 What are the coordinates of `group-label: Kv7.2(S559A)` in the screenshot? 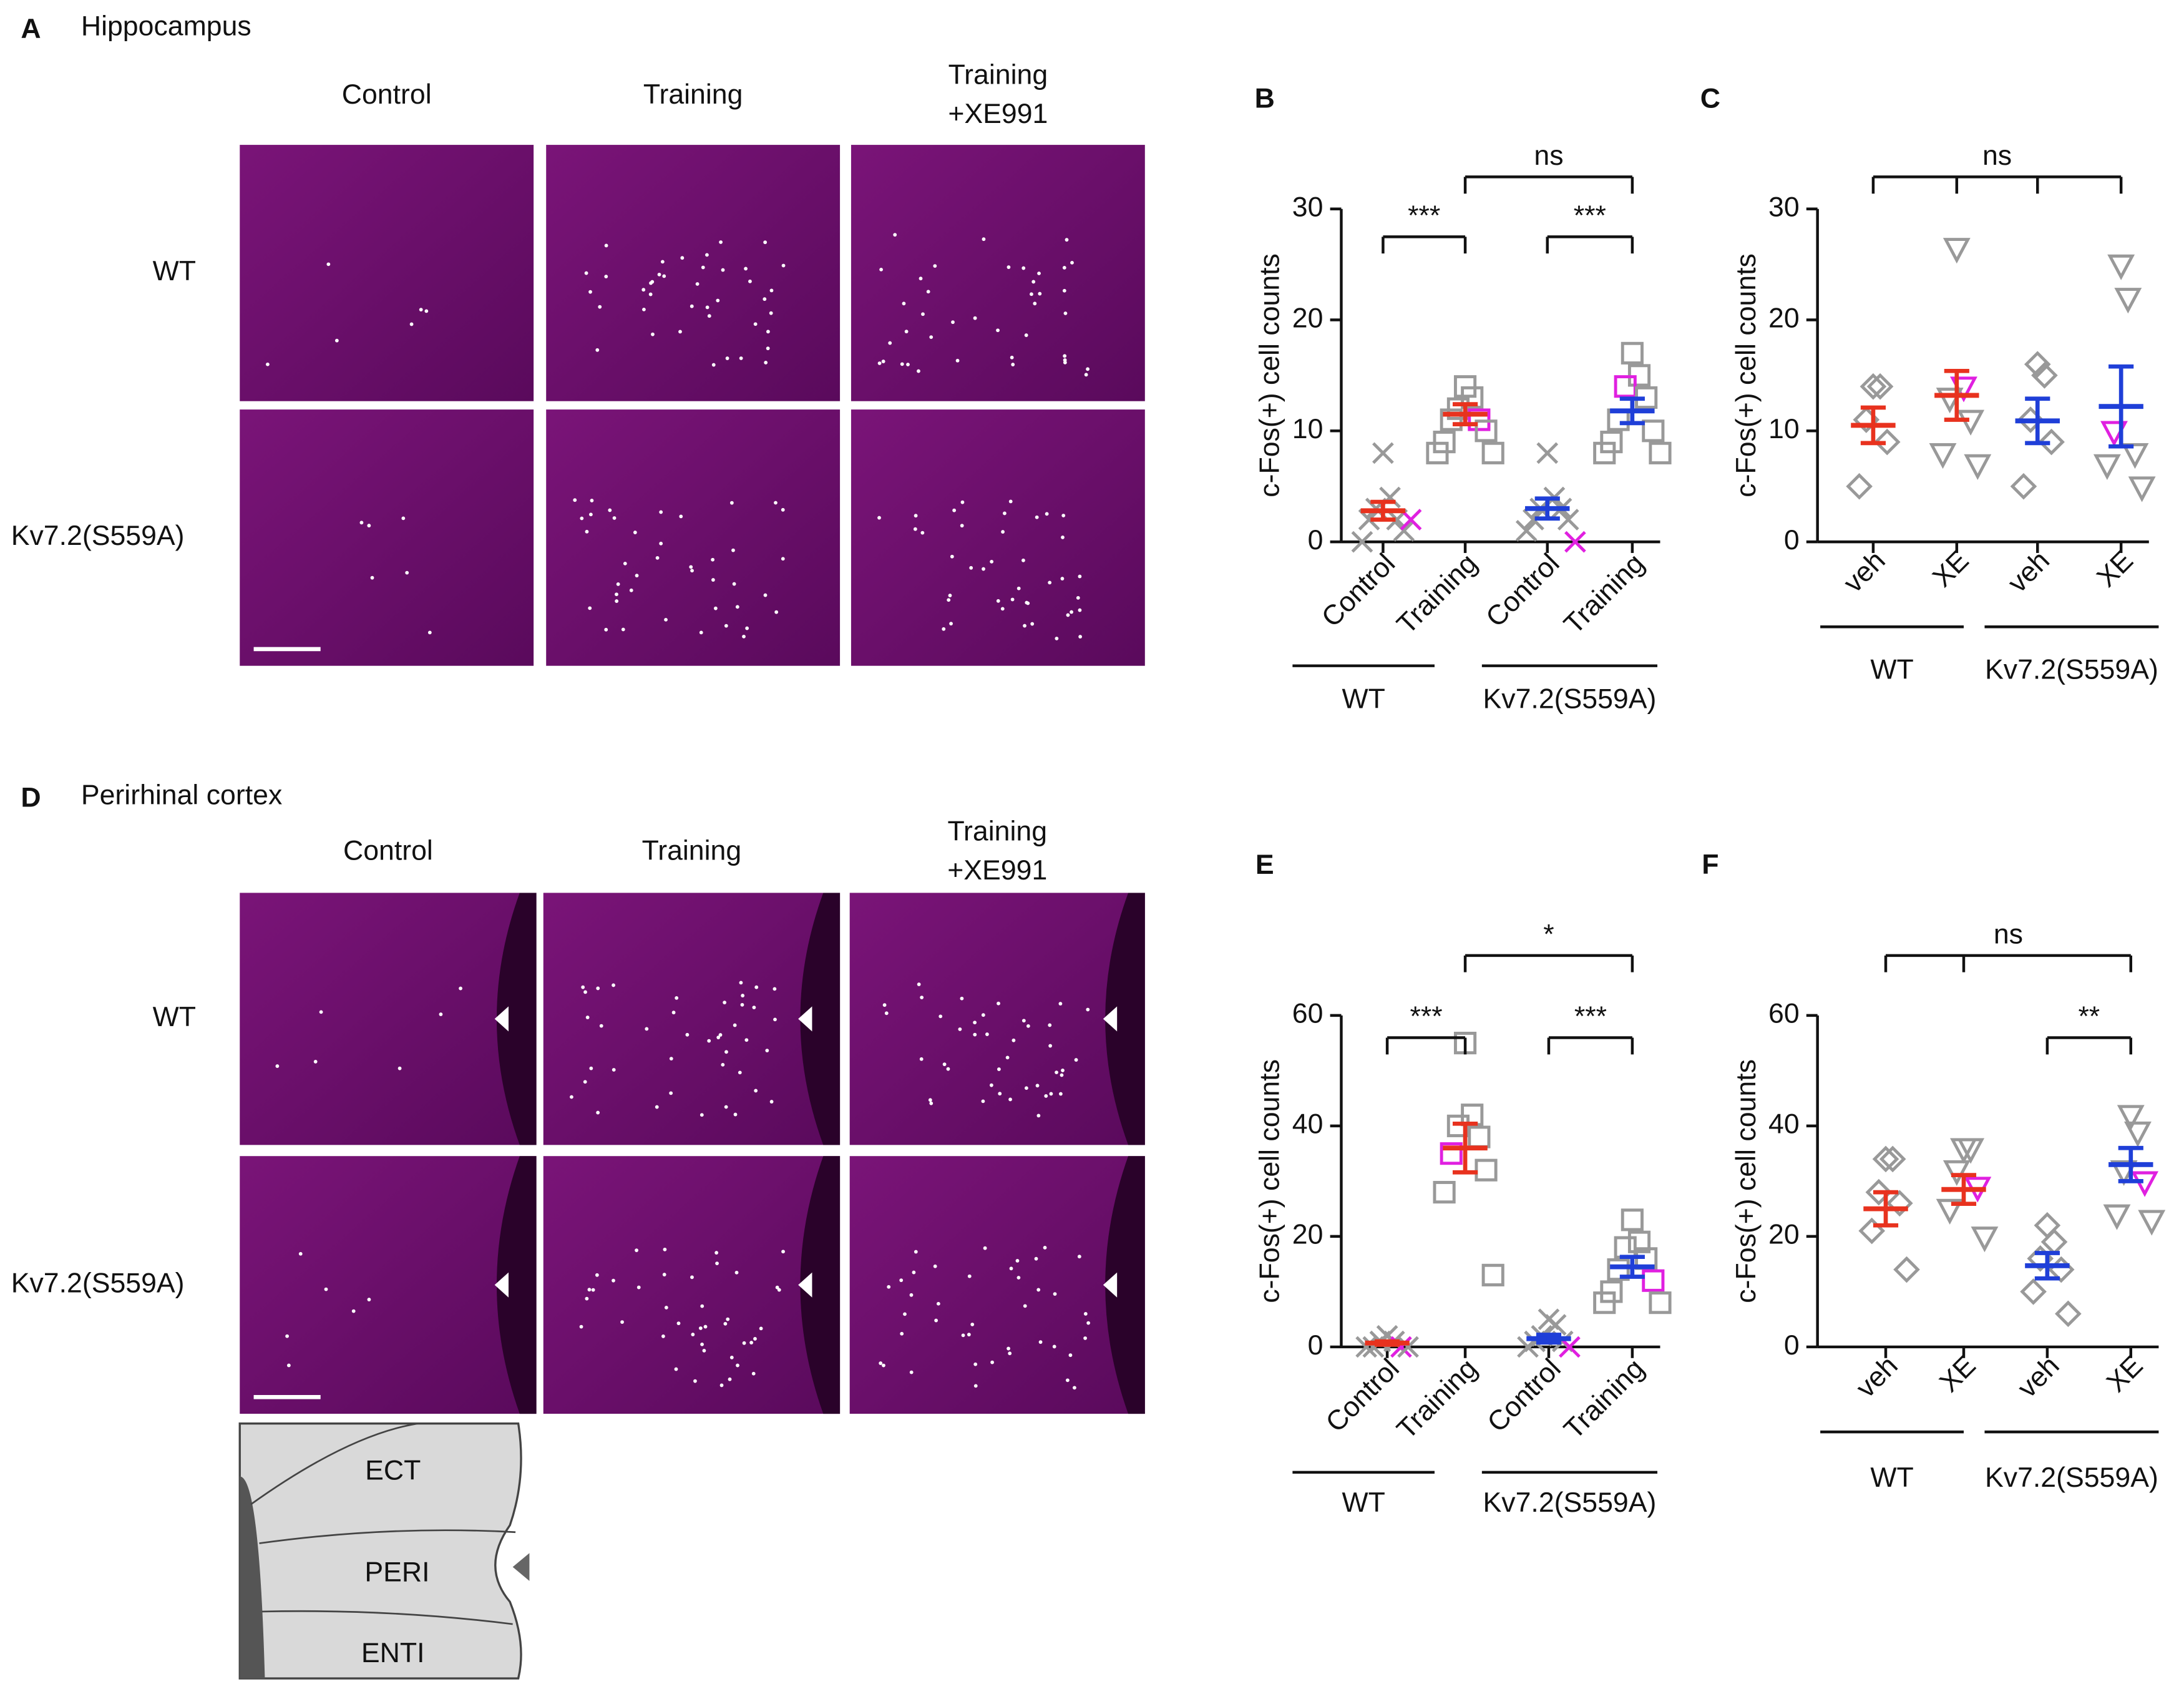 It's located at (1570, 698).